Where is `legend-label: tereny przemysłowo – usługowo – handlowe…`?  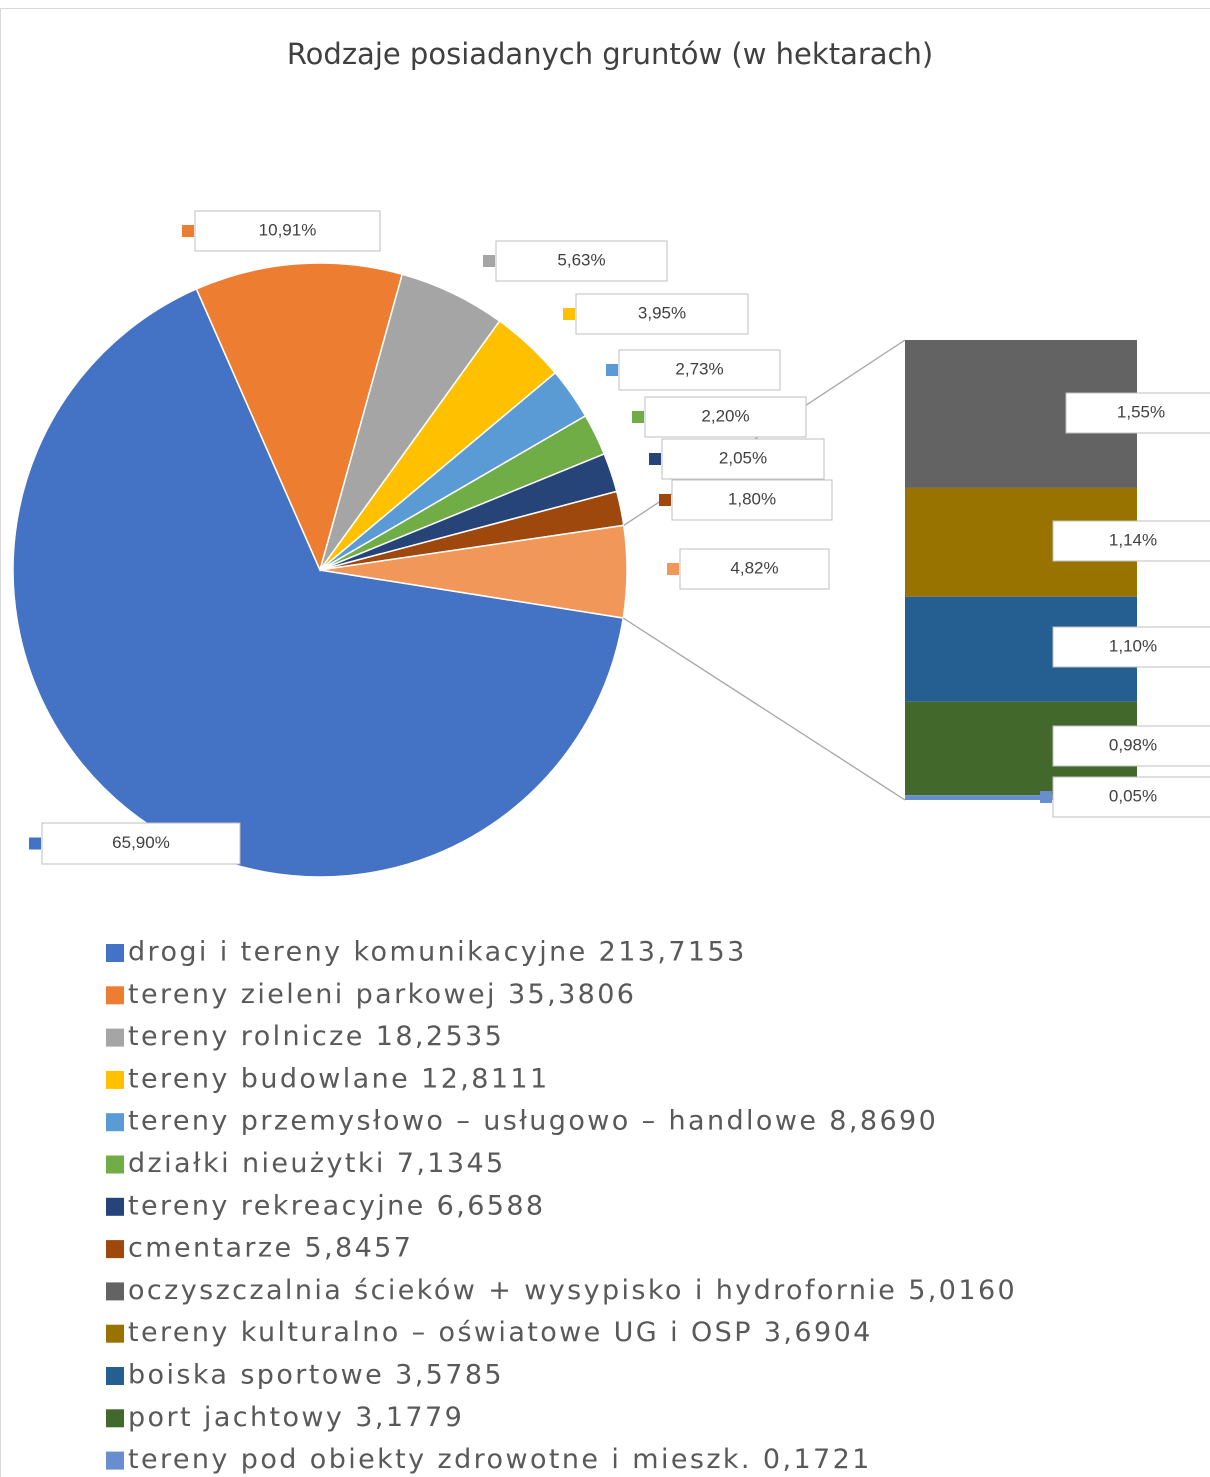 legend-label: tereny przemysłowo – usługowo – handlowe… is located at coordinates (533, 1121).